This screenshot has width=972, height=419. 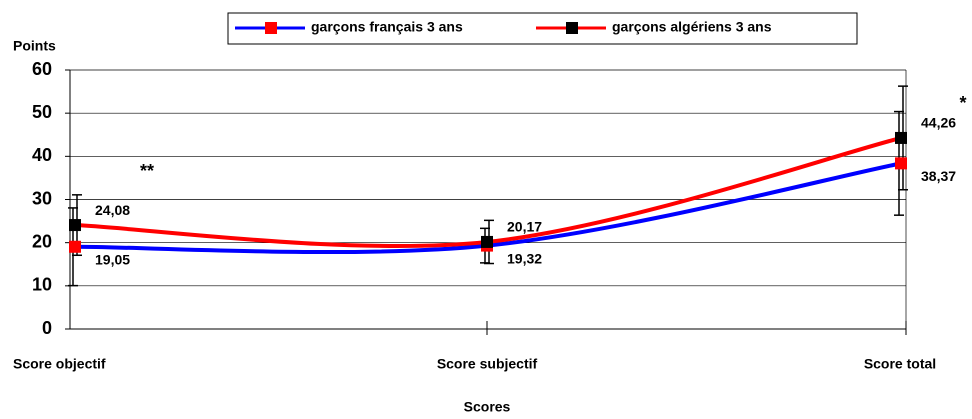 I want to click on data-label: 20,17, so click(x=524, y=227).